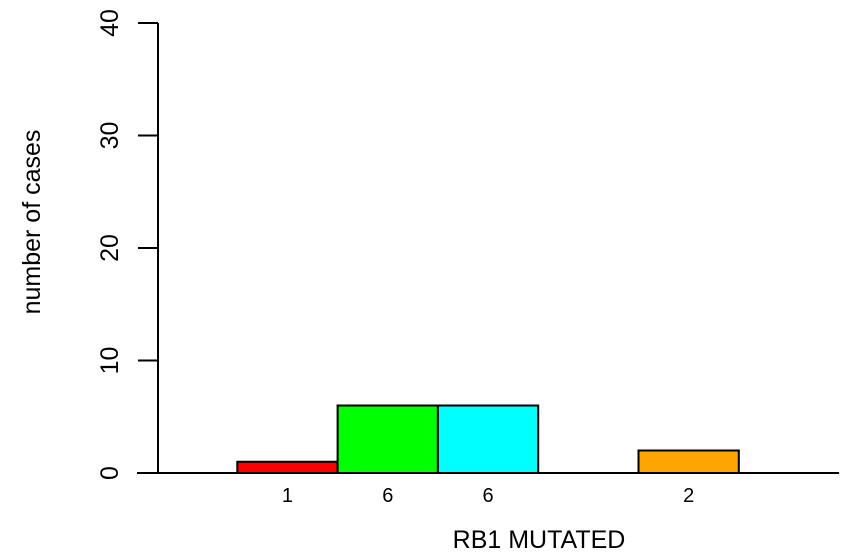  What do you see at coordinates (688, 496) in the screenshot?
I see `bar-count-label: 2` at bounding box center [688, 496].